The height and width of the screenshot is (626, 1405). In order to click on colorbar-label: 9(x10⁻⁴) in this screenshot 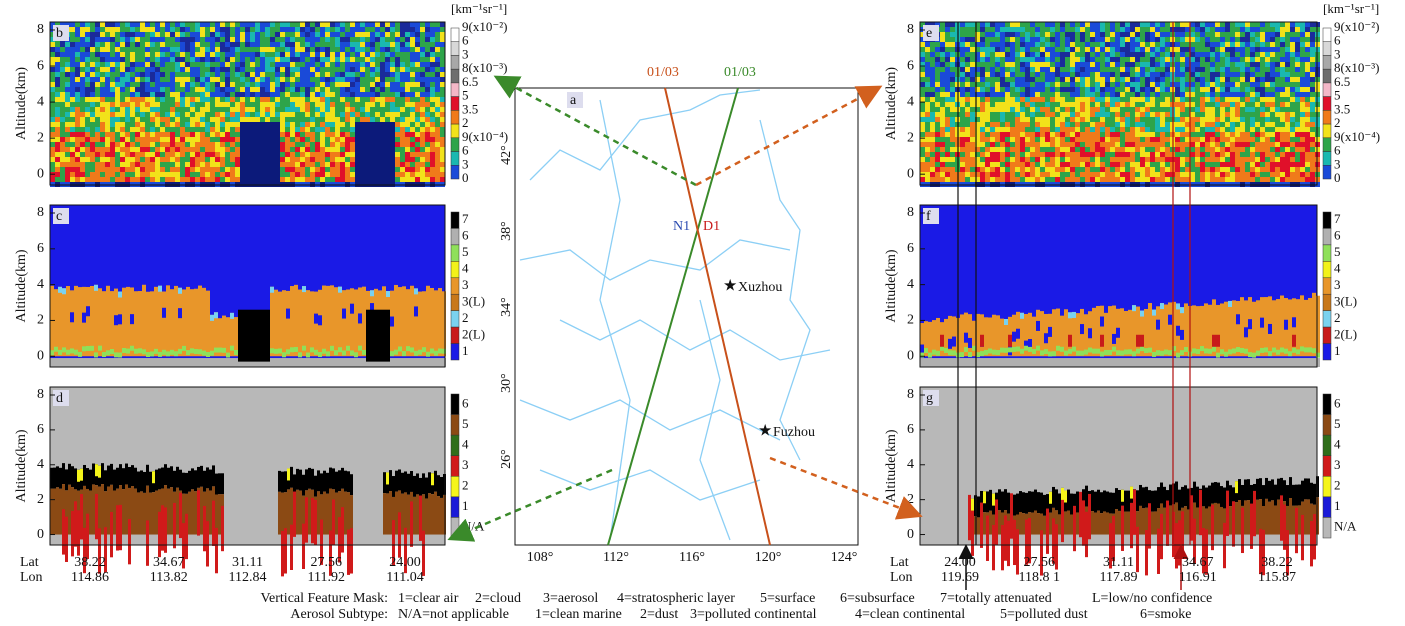, I will do `click(485, 136)`.